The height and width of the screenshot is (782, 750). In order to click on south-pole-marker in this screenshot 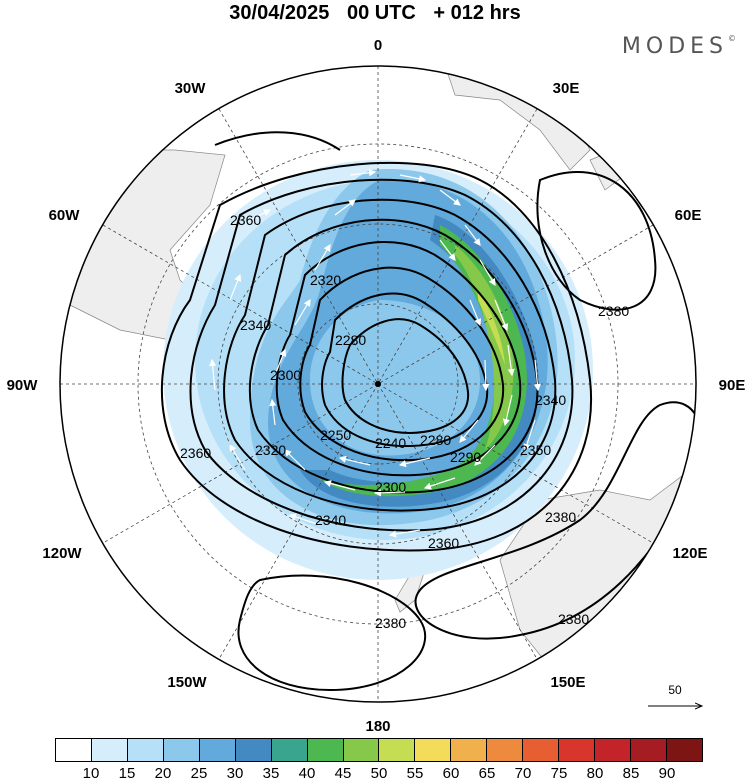, I will do `click(378, 384)`.